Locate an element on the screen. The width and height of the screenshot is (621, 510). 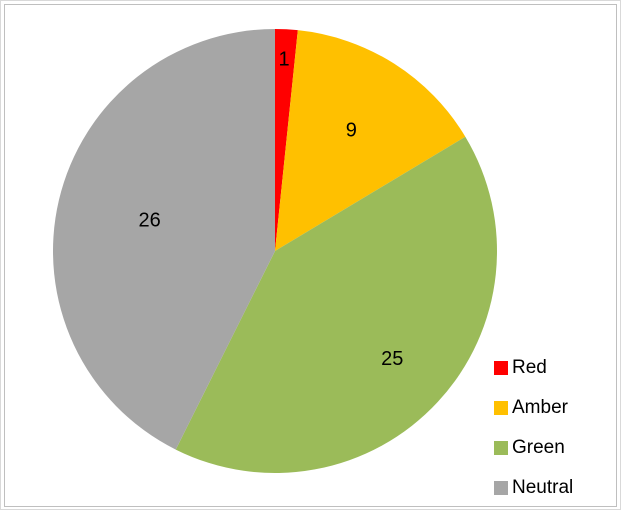
legend-swatch-amber is located at coordinates (501, 408).